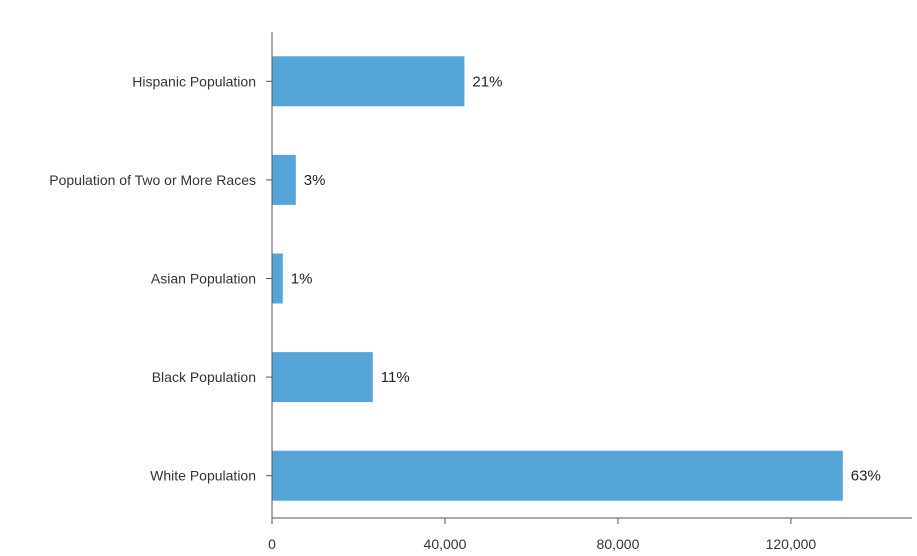  What do you see at coordinates (866, 476) in the screenshot?
I see `data-label: 63%` at bounding box center [866, 476].